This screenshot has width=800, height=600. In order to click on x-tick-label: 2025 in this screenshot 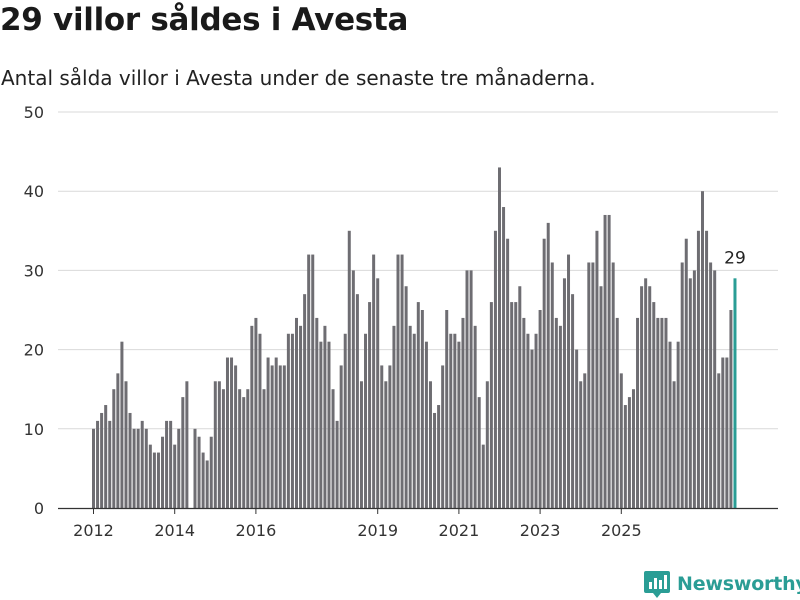, I will do `click(621, 530)`.